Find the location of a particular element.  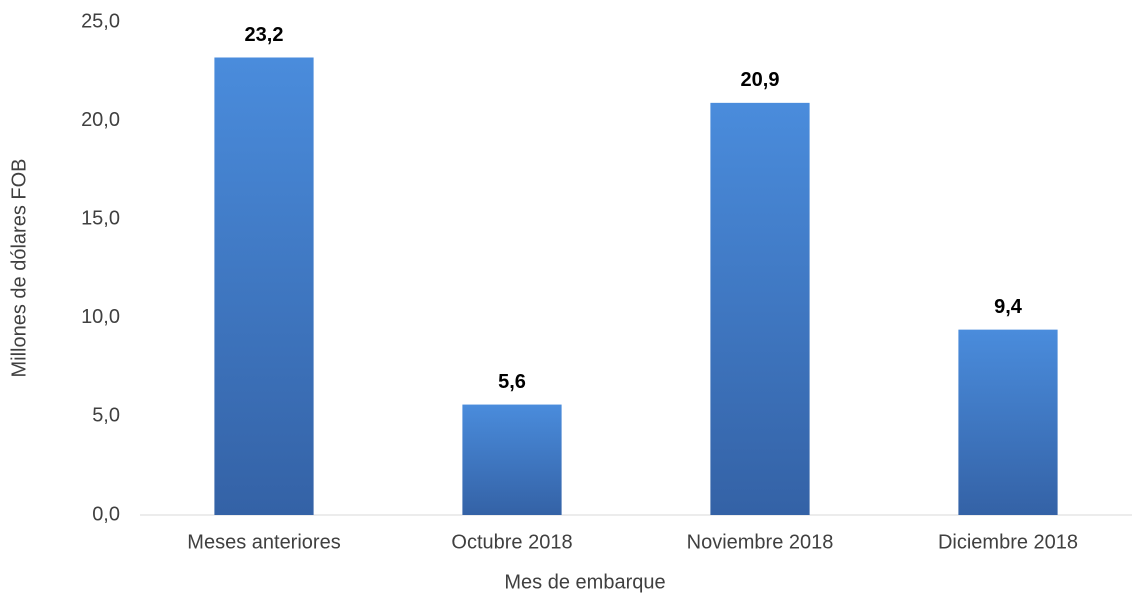

value-label: 5,6 is located at coordinates (512, 382).